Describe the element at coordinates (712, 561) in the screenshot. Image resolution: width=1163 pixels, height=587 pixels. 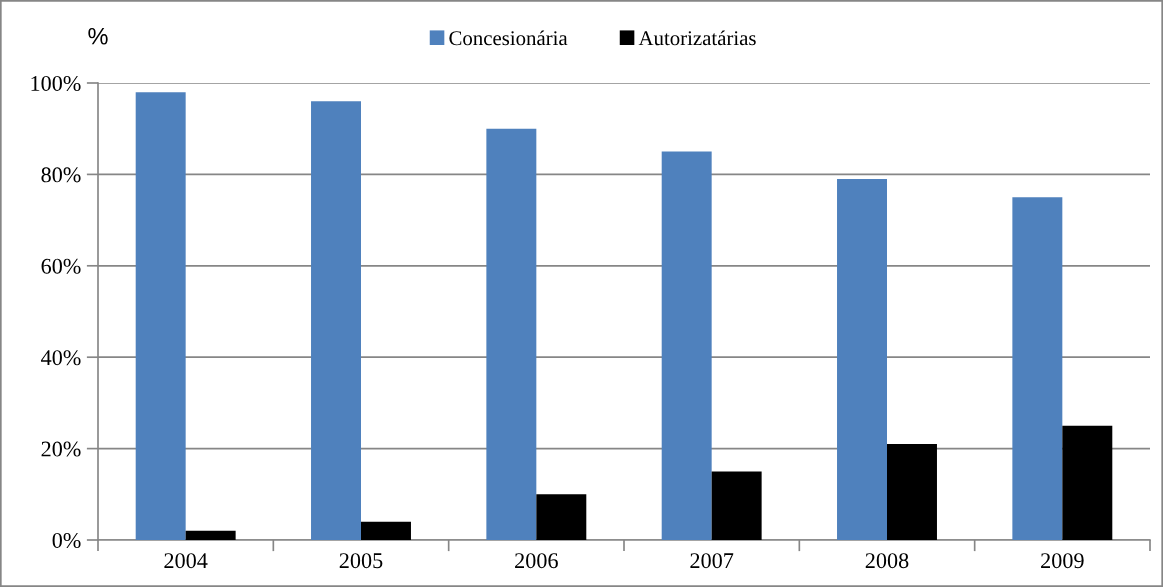
I see `x-tick-label: 2007` at that location.